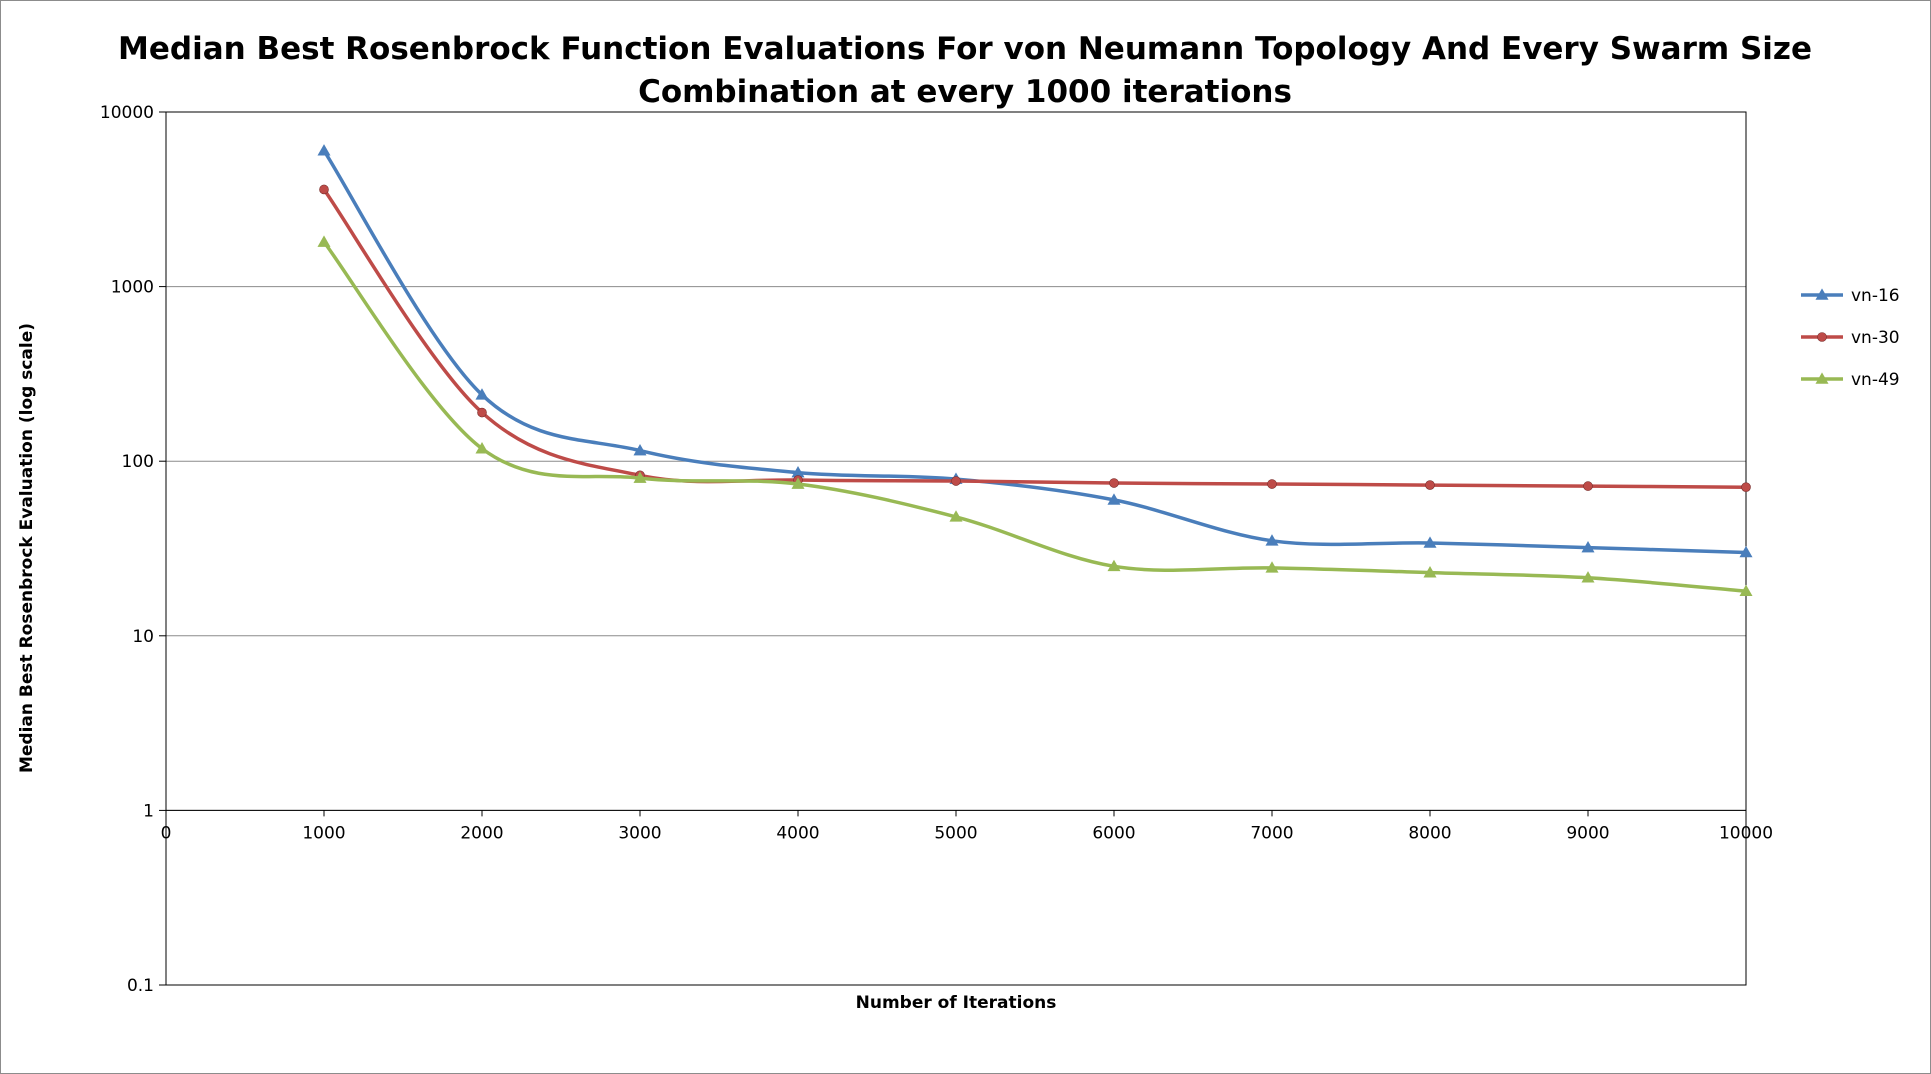 The height and width of the screenshot is (1074, 1931). Describe the element at coordinates (965, 92) in the screenshot. I see `chart-title-line-2: Combination at every 1000 iterations` at that location.